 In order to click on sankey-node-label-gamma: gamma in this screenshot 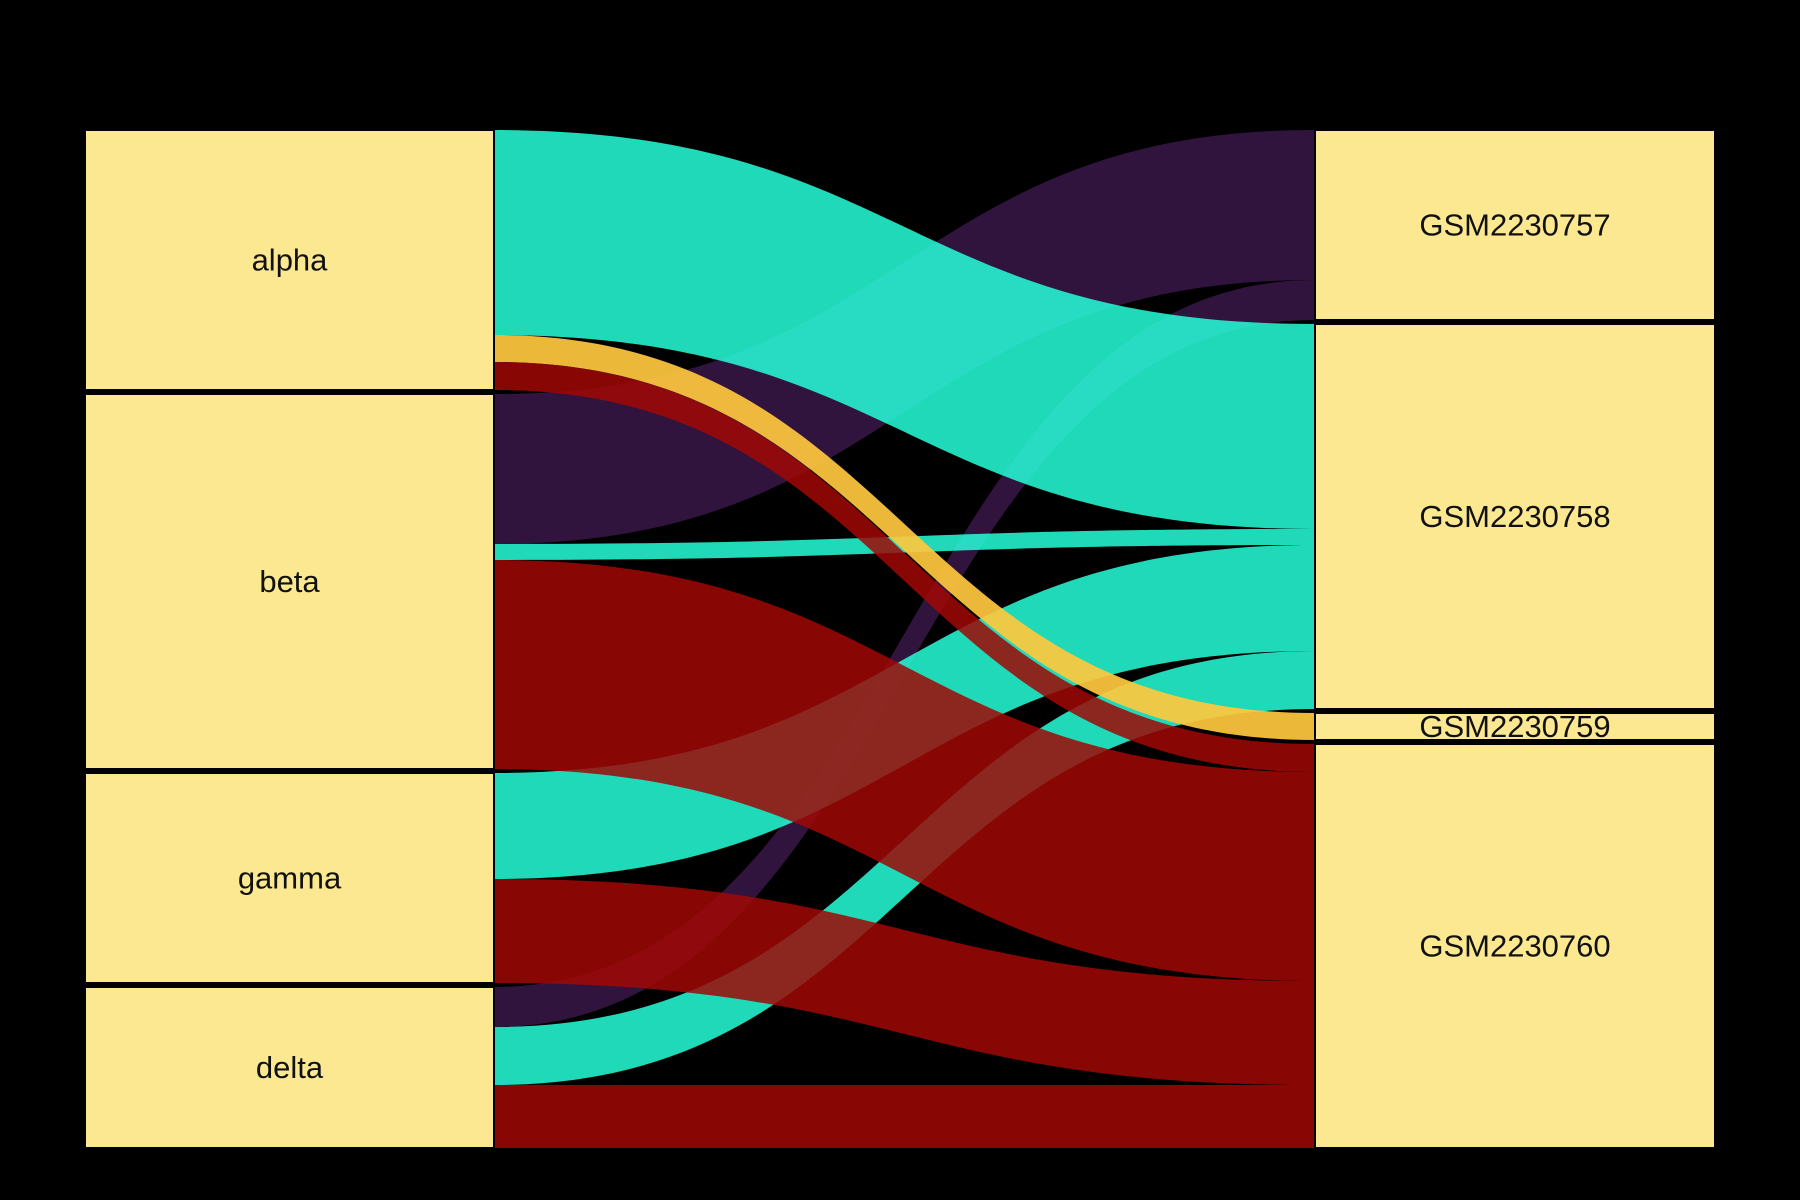, I will do `click(290, 878)`.